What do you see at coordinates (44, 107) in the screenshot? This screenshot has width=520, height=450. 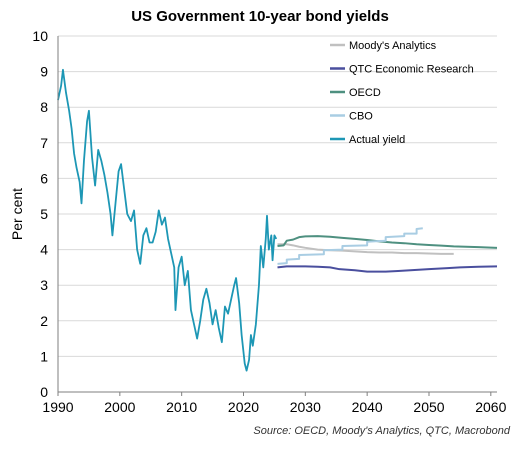 I see `y-tick-label: 8` at bounding box center [44, 107].